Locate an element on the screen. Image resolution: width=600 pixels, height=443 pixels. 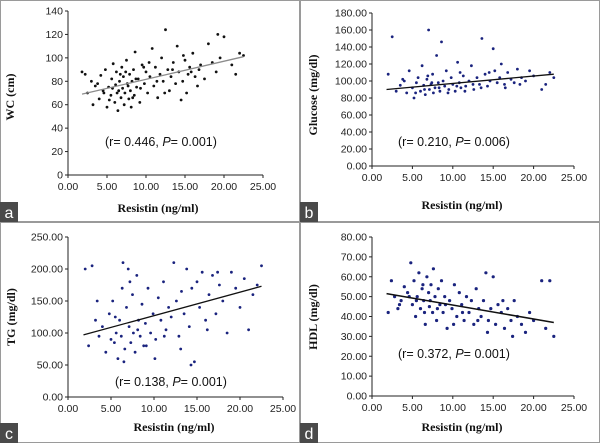
panel-c-y-tick-label: 150.00 is located at coordinates (47, 302).